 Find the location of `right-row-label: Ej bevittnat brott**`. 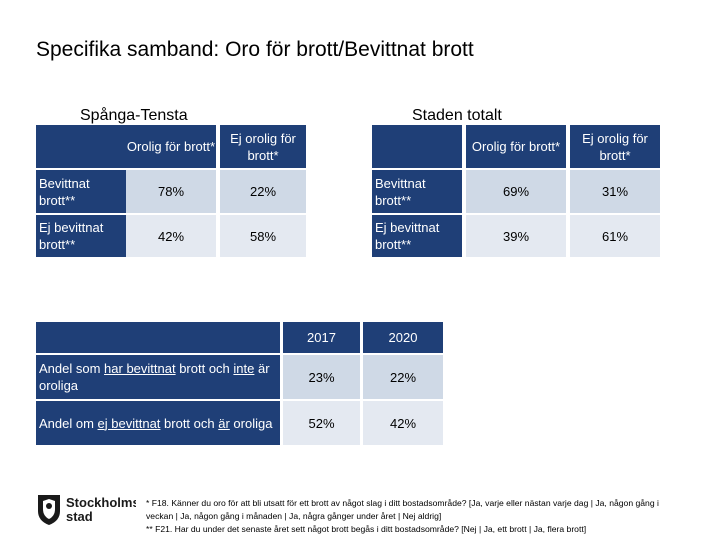

right-row-label: Ej bevittnat brott** is located at coordinates (417, 236).